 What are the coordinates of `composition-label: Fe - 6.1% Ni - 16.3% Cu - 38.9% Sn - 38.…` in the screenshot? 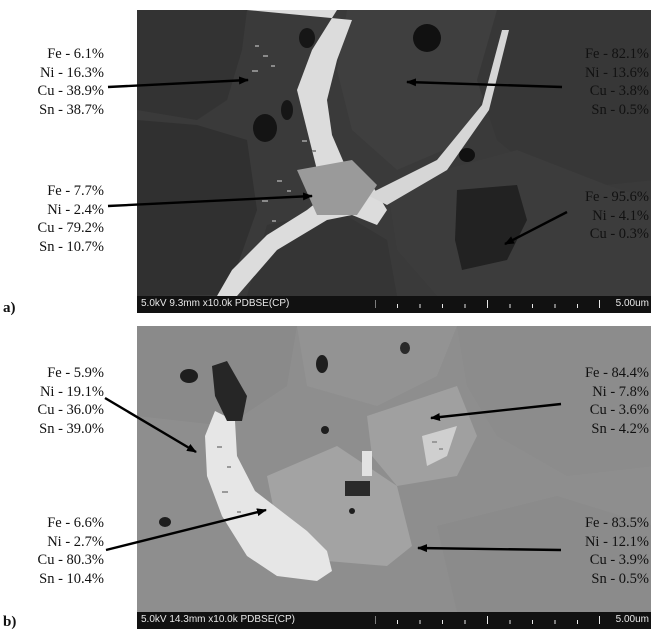 It's located at (70, 82).